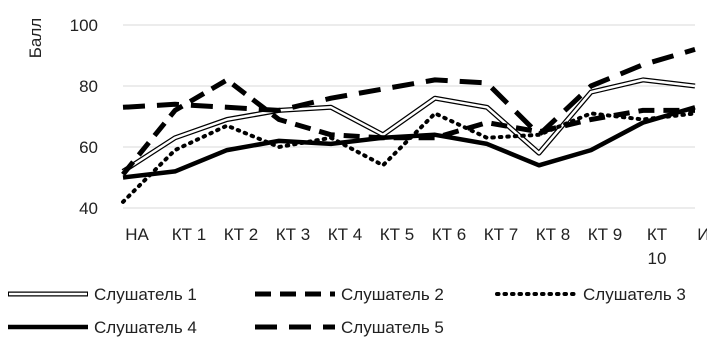 This screenshot has width=707, height=342. I want to click on x-tick-label: ИА, so click(702, 234).